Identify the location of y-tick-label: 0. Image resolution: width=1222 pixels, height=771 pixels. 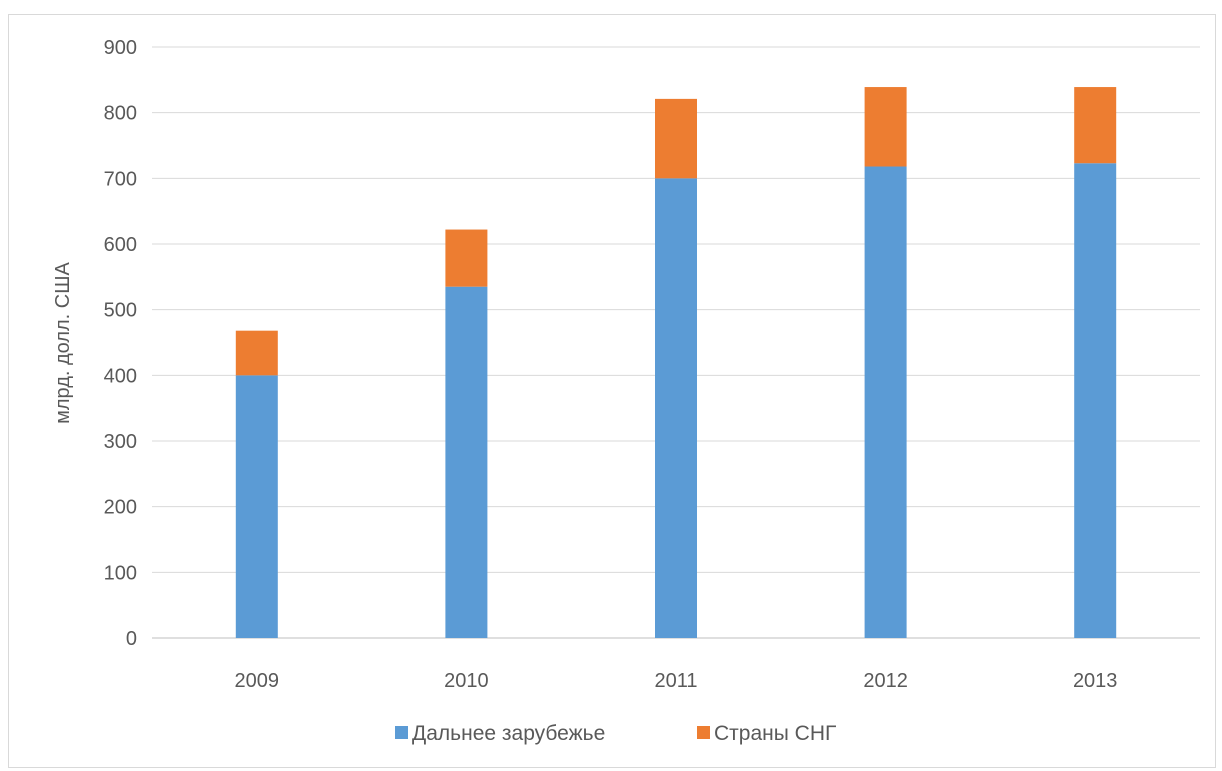
(131, 639).